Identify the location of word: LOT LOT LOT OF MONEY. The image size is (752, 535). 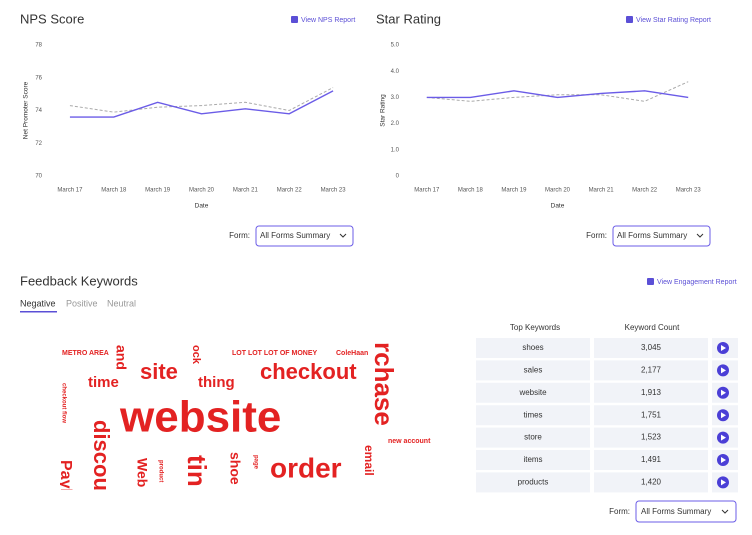
(274, 353).